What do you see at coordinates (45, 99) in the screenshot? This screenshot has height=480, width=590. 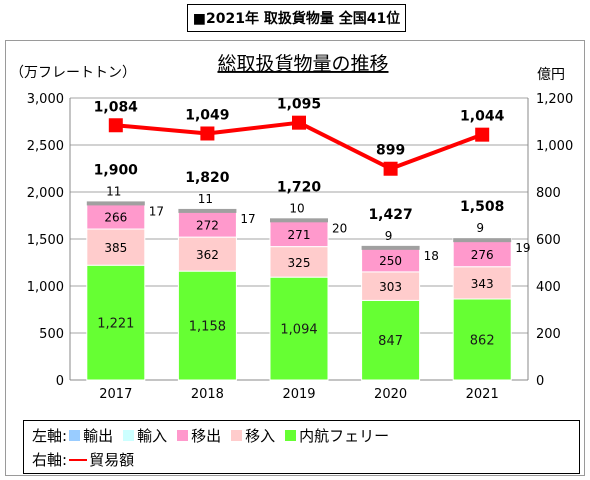 I see `y-left-tick-label: 3,000` at bounding box center [45, 99].